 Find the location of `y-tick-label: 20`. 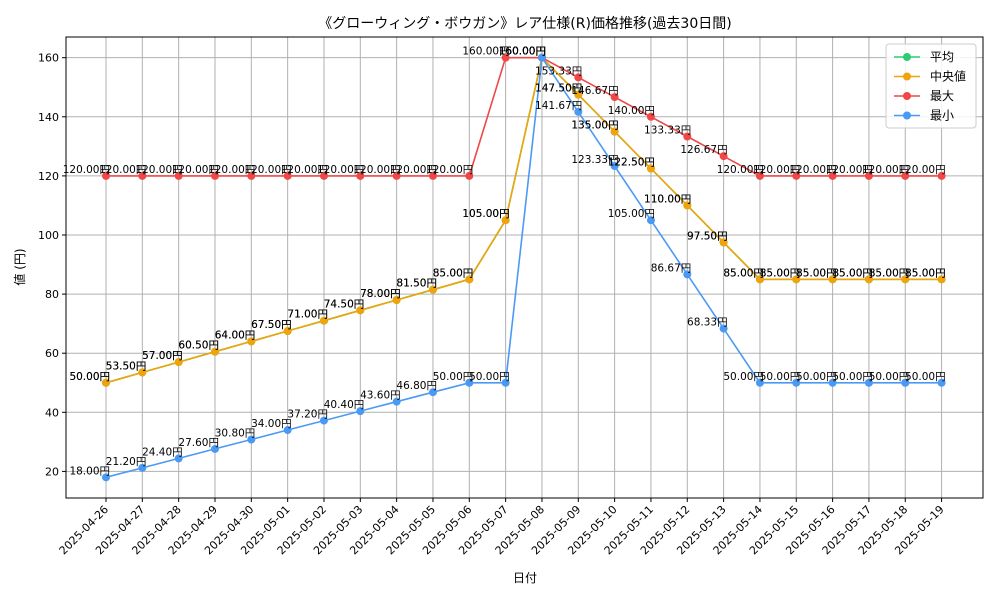

y-tick-label: 20 is located at coordinates (52, 471).